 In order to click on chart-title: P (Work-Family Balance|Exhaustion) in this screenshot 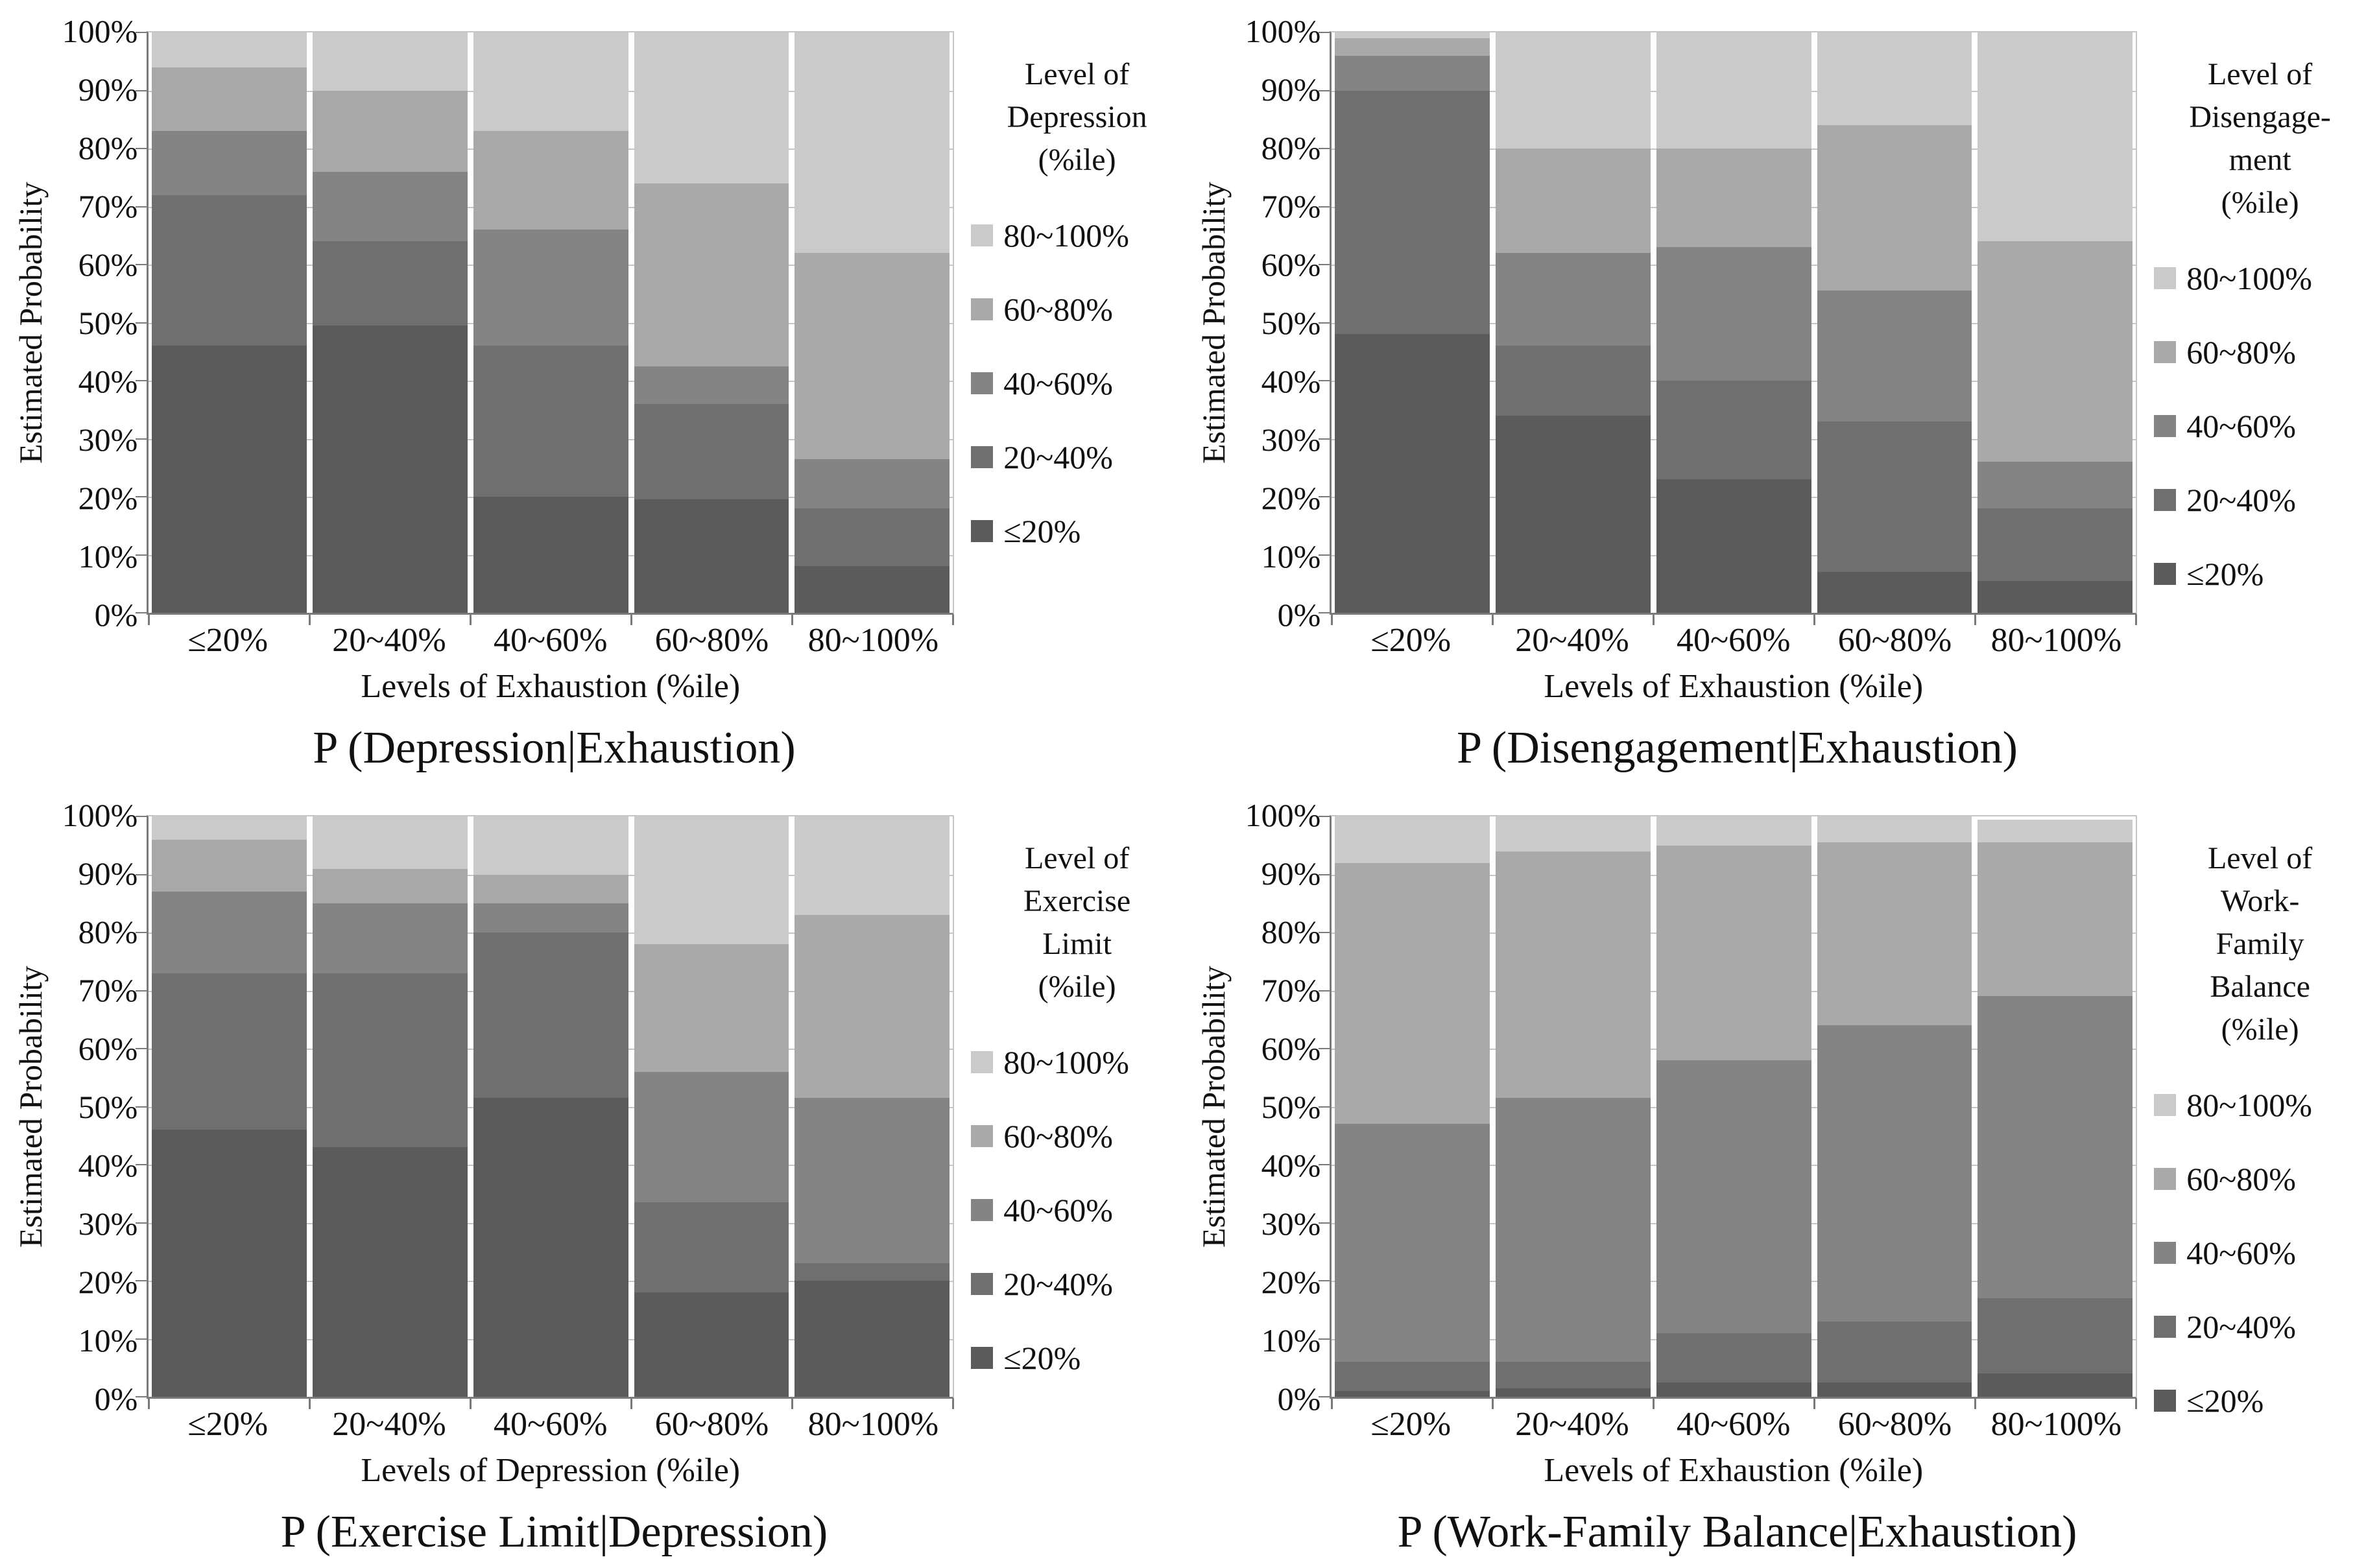, I will do `click(1737, 1532)`.